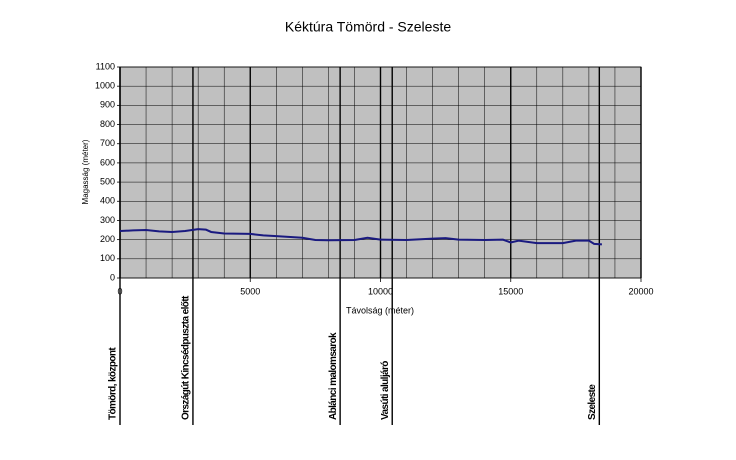 The width and height of the screenshot is (736, 460). What do you see at coordinates (85, 171) in the screenshot?
I see `y-axis-label: Magasság (méter)` at bounding box center [85, 171].